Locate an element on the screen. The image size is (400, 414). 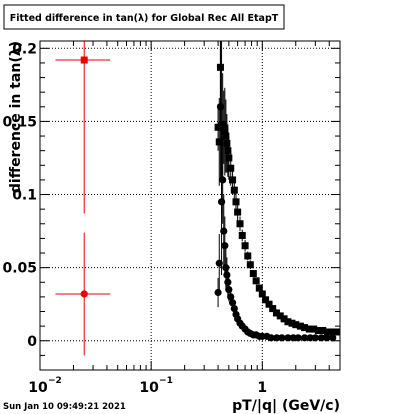
x-tick-label: 1 is located at coordinates (262, 388).